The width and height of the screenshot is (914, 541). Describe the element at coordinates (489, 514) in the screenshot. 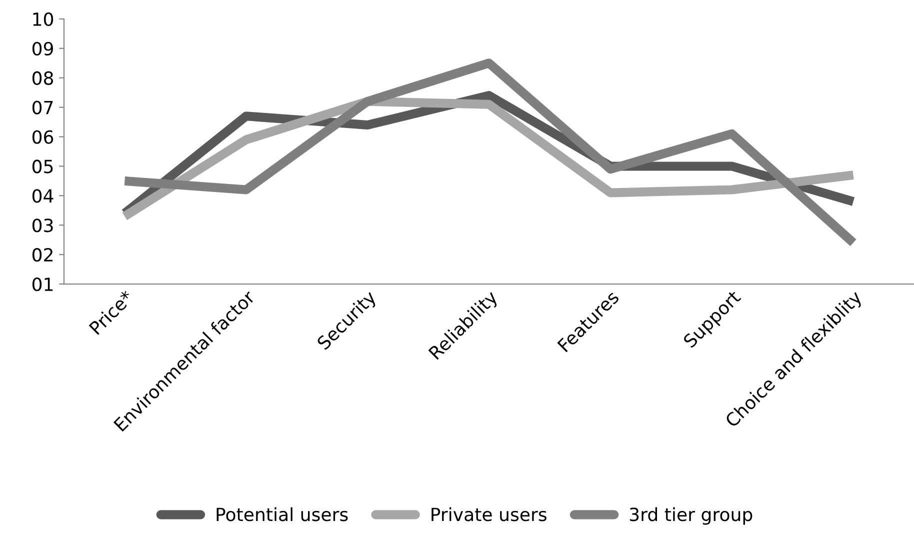

I see `legend-label: Private users` at that location.